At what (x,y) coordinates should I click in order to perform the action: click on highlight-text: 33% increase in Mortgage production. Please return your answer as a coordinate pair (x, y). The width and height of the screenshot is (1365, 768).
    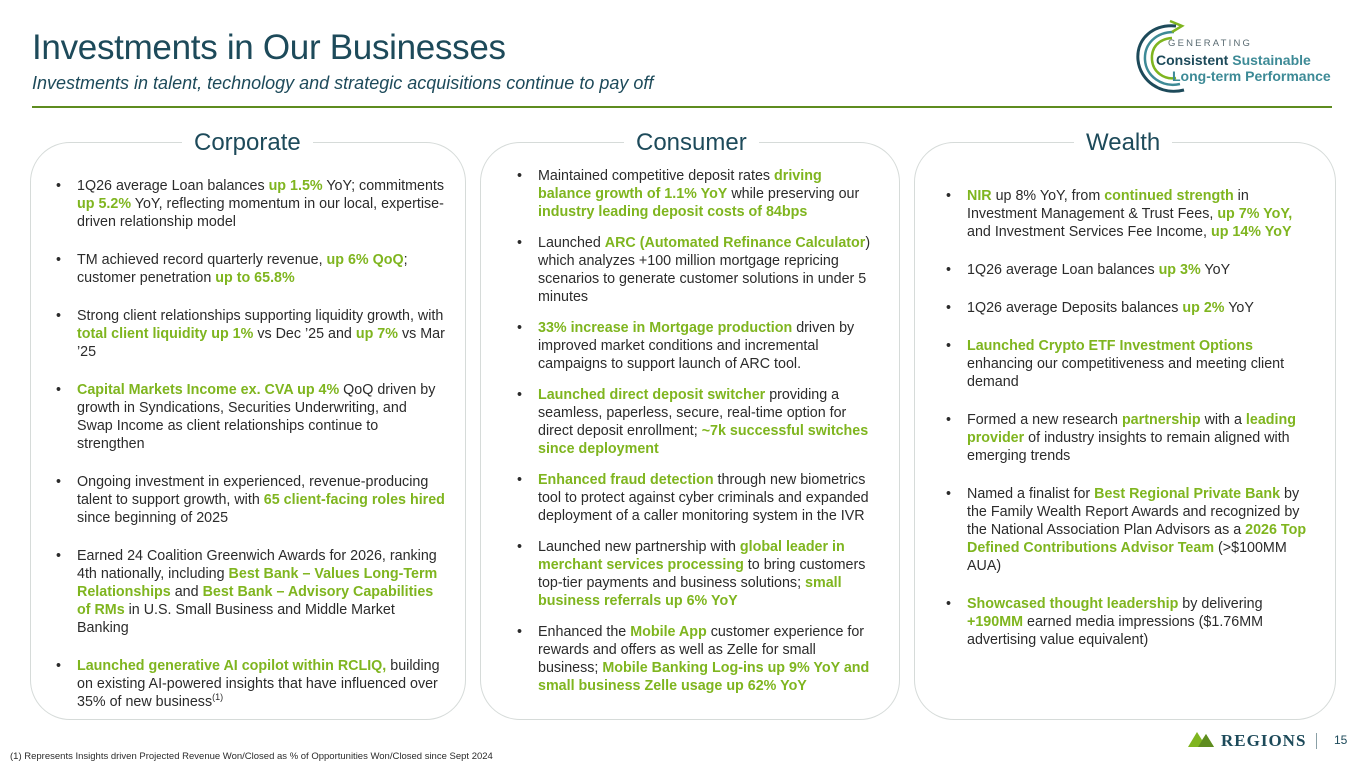
    Looking at the image, I should click on (665, 328).